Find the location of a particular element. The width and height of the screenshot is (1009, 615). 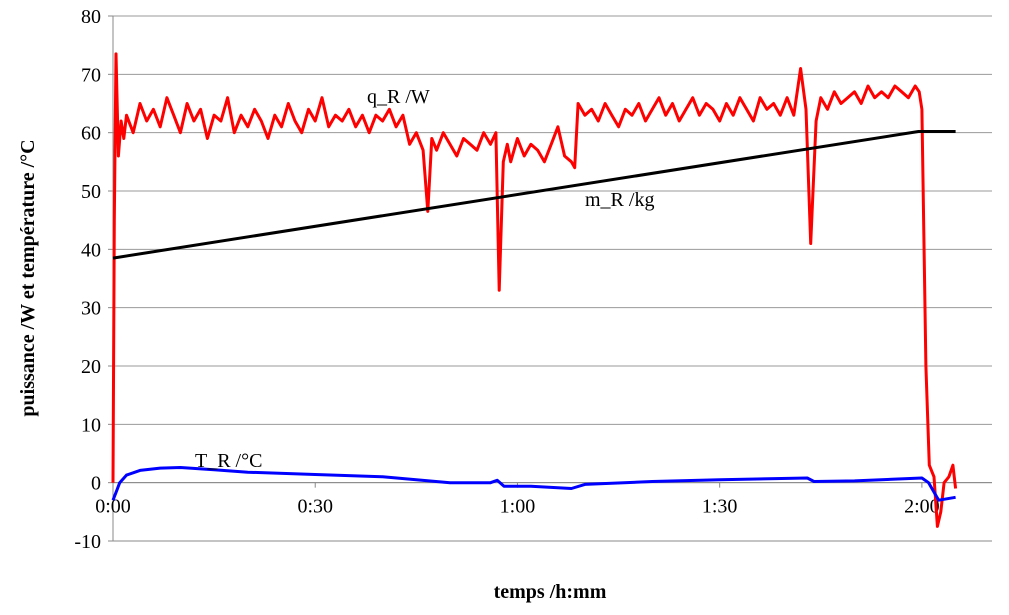

series-label: q_R /W is located at coordinates (398, 97).